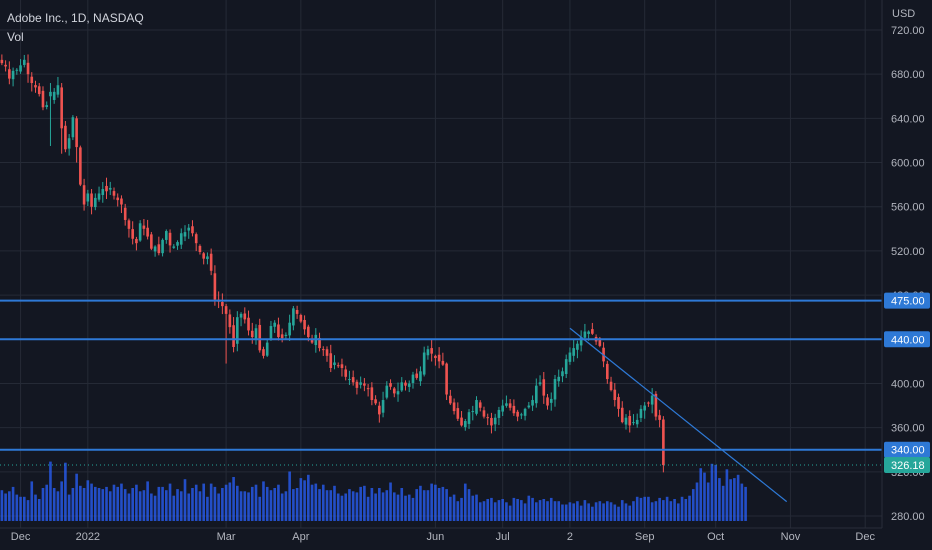 The image size is (932, 550). I want to click on level-price-badge, so click(907, 339).